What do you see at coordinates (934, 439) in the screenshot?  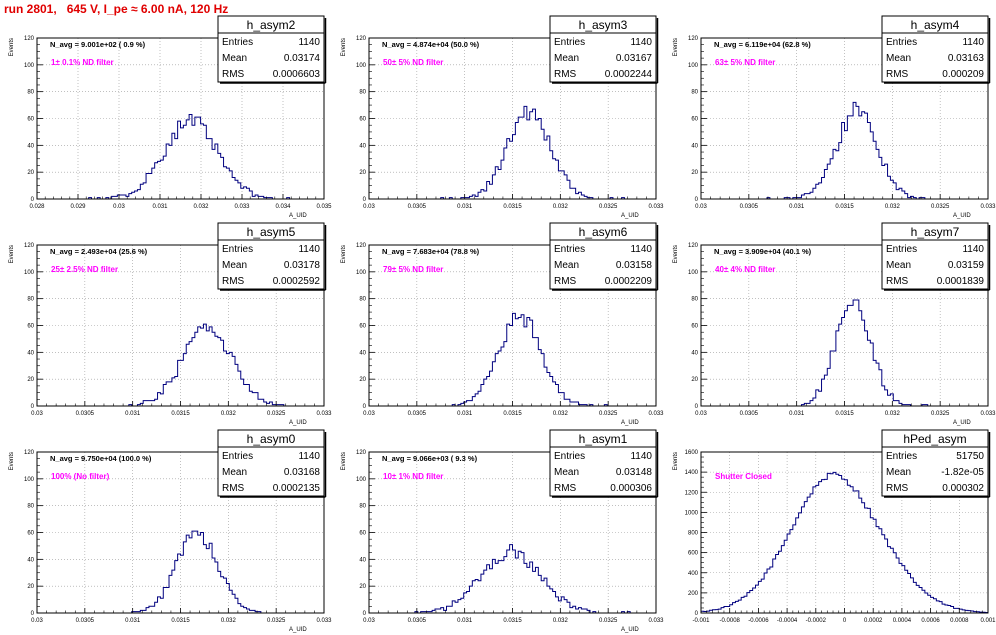 I see `stats-title: hPed_asym` at bounding box center [934, 439].